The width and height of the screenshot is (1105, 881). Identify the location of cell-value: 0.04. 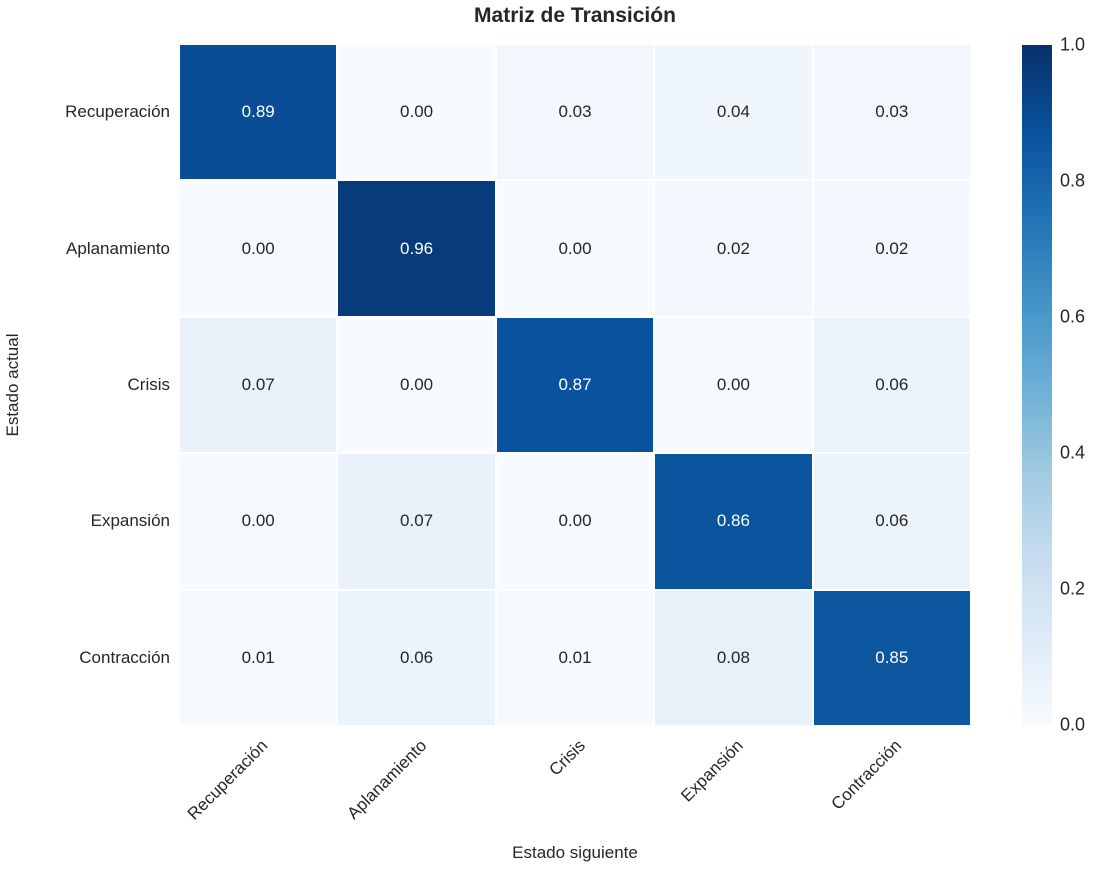
(733, 112).